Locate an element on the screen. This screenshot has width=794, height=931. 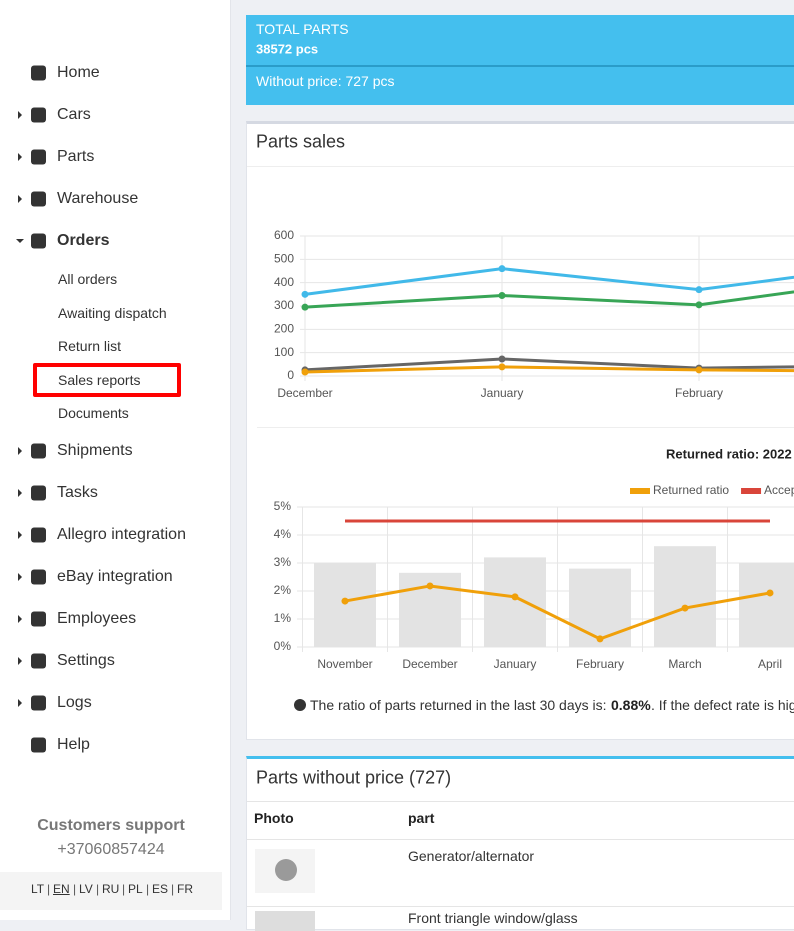
nav-subitem: Documents is located at coordinates (93, 413).